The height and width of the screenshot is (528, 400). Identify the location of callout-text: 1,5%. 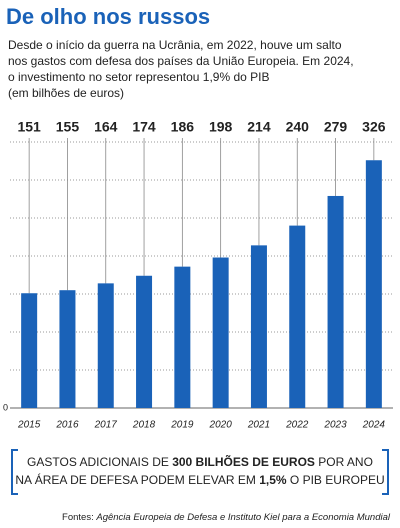
(273, 480).